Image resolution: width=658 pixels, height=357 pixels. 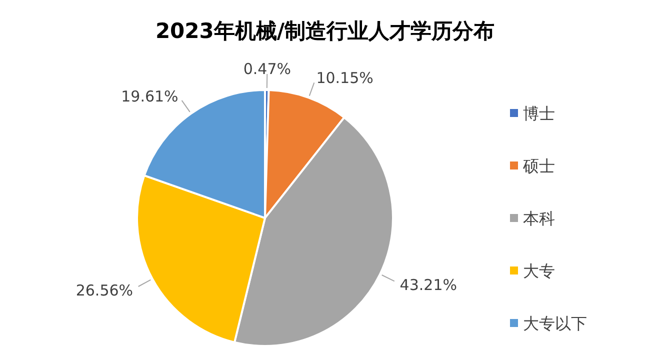 I want to click on legend-label: 大专, so click(x=539, y=271).